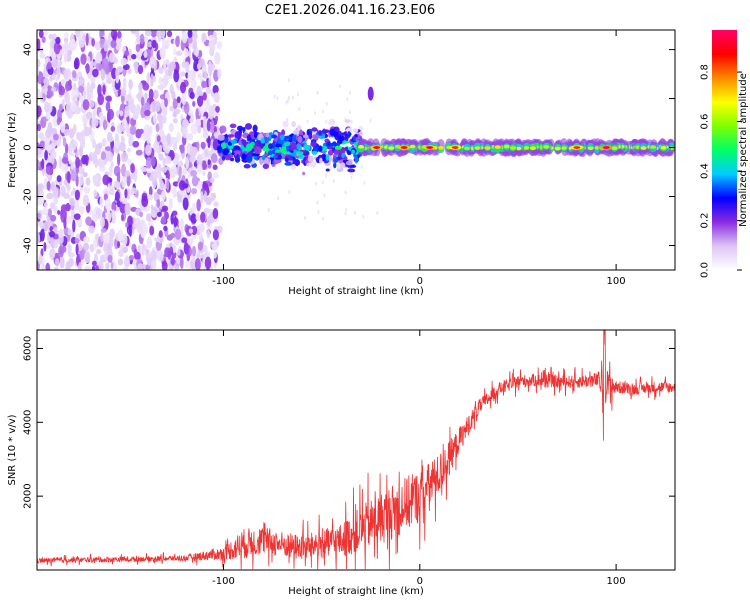 The height and width of the screenshot is (600, 750). Describe the element at coordinates (12, 449) in the screenshot. I see `snr-ylabel: SNR (10 * v/v)` at that location.